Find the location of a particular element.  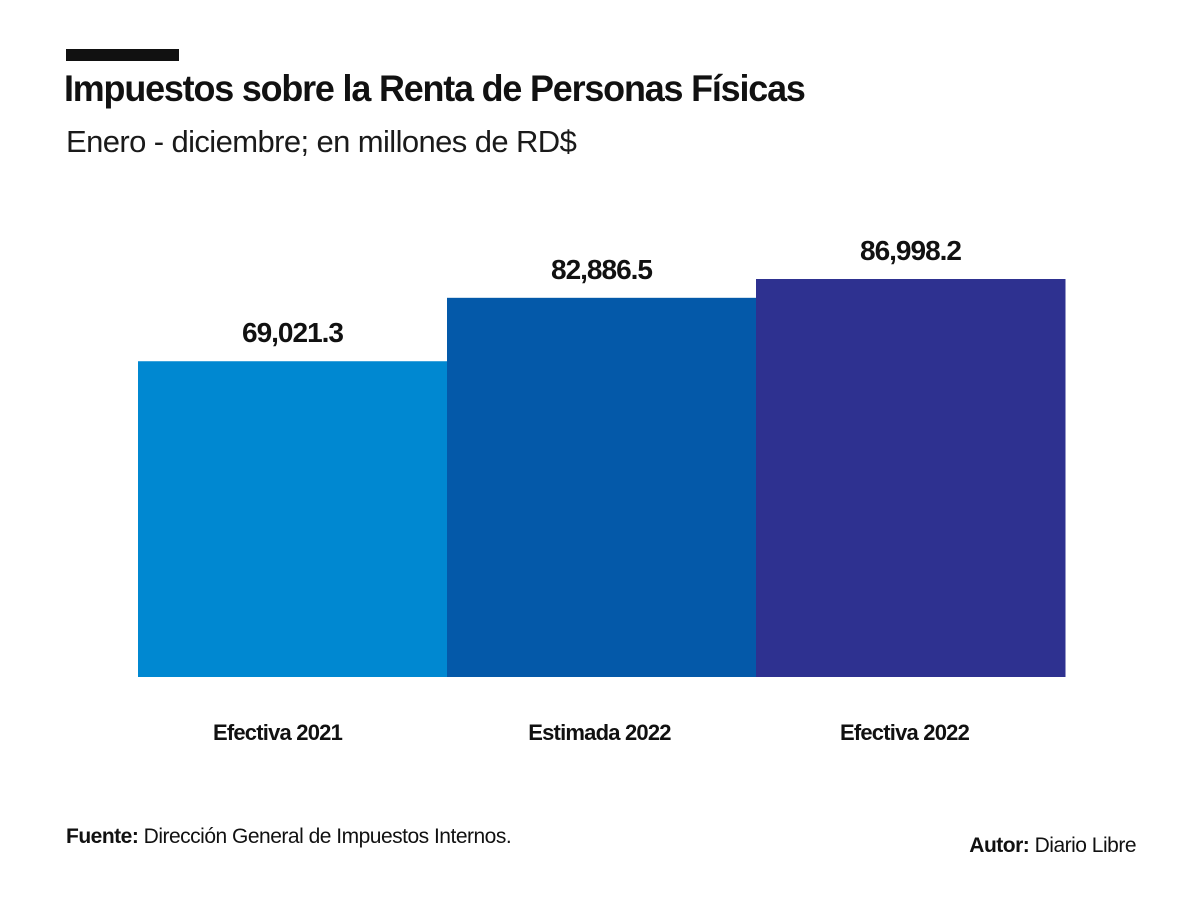

category-label-3: Efectiva 2022 is located at coordinates (905, 732).